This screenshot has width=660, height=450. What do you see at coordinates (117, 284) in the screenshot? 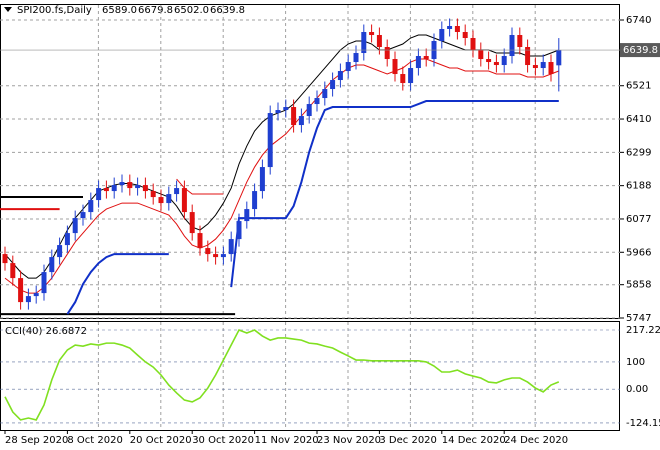
I see `indicator-line` at bounding box center [117, 284].